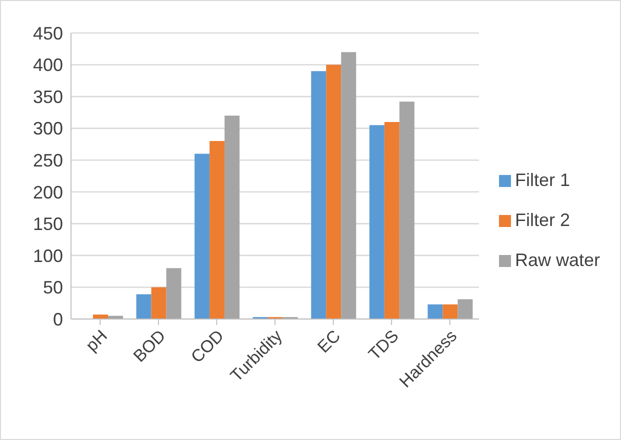 The height and width of the screenshot is (440, 621). What do you see at coordinates (47, 256) in the screenshot?
I see `y-tick-label: 100` at bounding box center [47, 256].